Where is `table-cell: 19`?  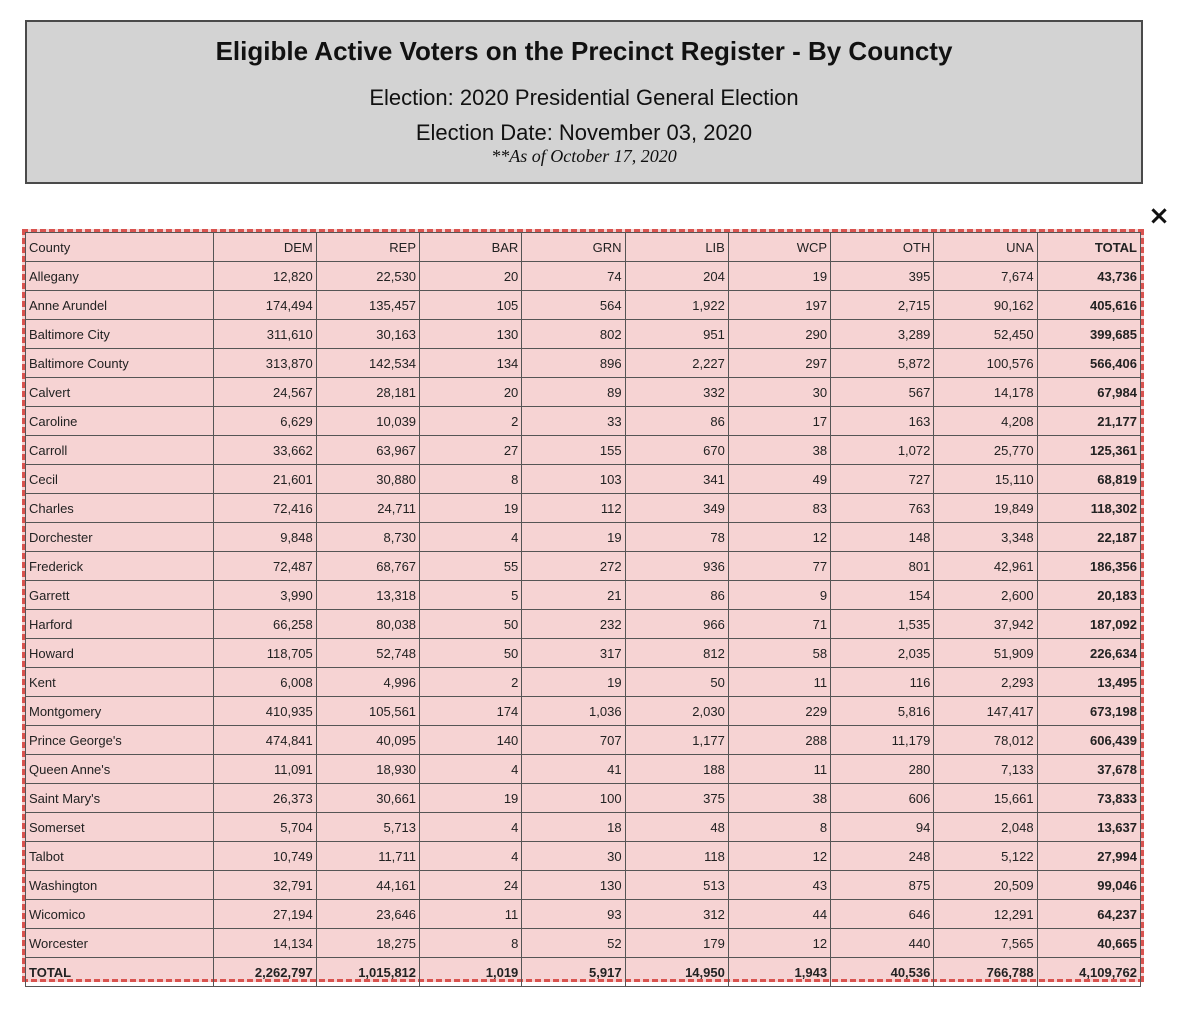 table-cell: 19 is located at coordinates (471, 798).